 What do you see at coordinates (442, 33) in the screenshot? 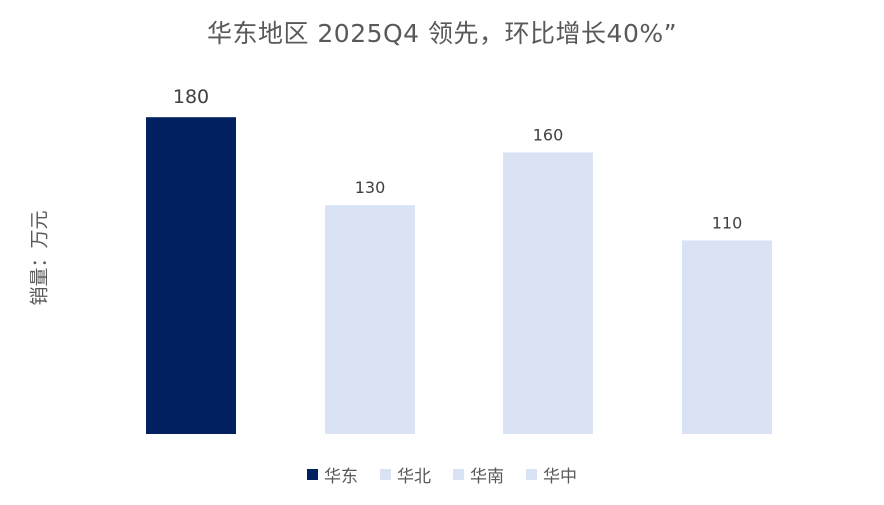
I see `chart-title: 华东地区 2025Q4 领先，环比增长40%”` at bounding box center [442, 33].